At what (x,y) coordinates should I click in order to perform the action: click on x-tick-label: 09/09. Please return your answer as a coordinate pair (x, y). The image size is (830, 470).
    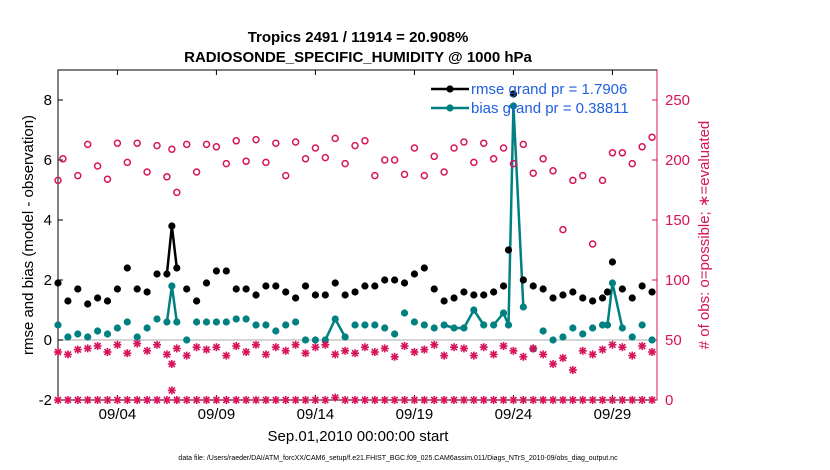
    Looking at the image, I should click on (217, 414).